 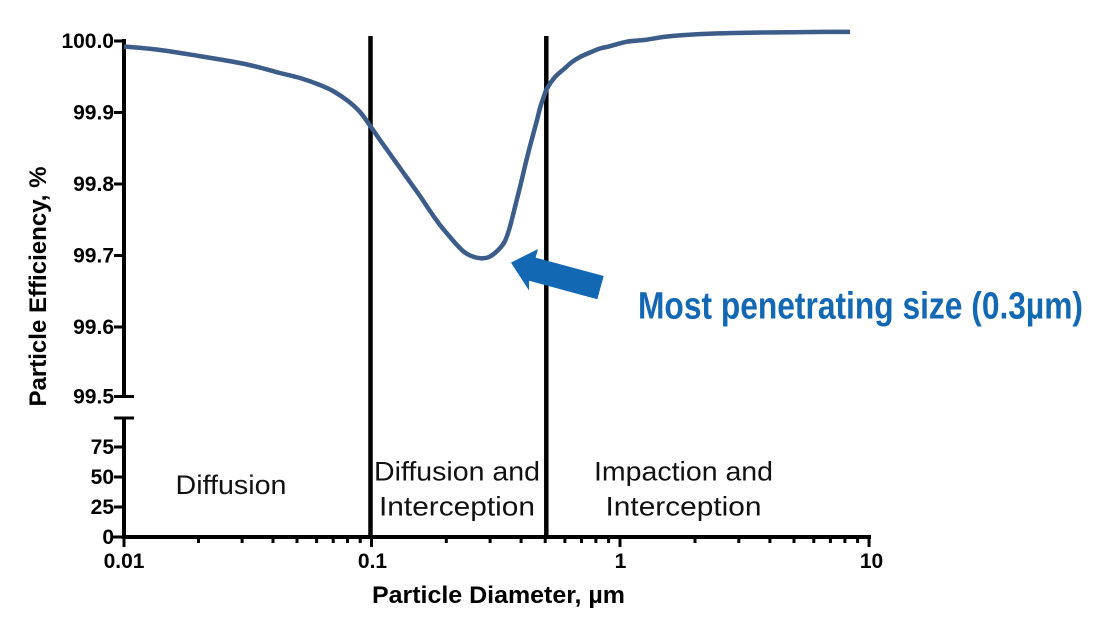 What do you see at coordinates (860, 307) in the screenshot?
I see `svg-text: Most penetrating size (0.3µm)` at bounding box center [860, 307].